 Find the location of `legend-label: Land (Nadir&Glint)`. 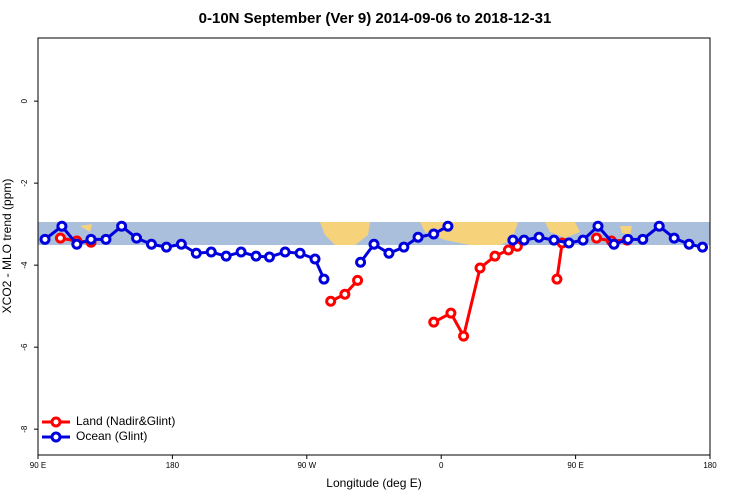

legend-label: Land (Nadir&Glint) is located at coordinates (125, 421).